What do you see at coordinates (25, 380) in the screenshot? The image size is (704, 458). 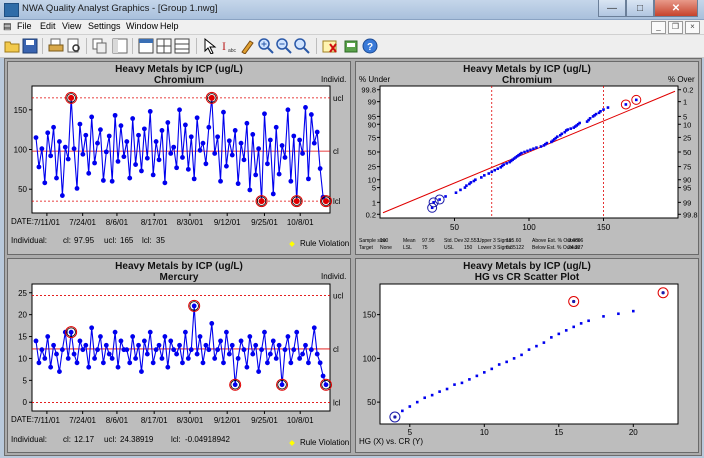 I see `y-tick-label: 5` at bounding box center [25, 380].